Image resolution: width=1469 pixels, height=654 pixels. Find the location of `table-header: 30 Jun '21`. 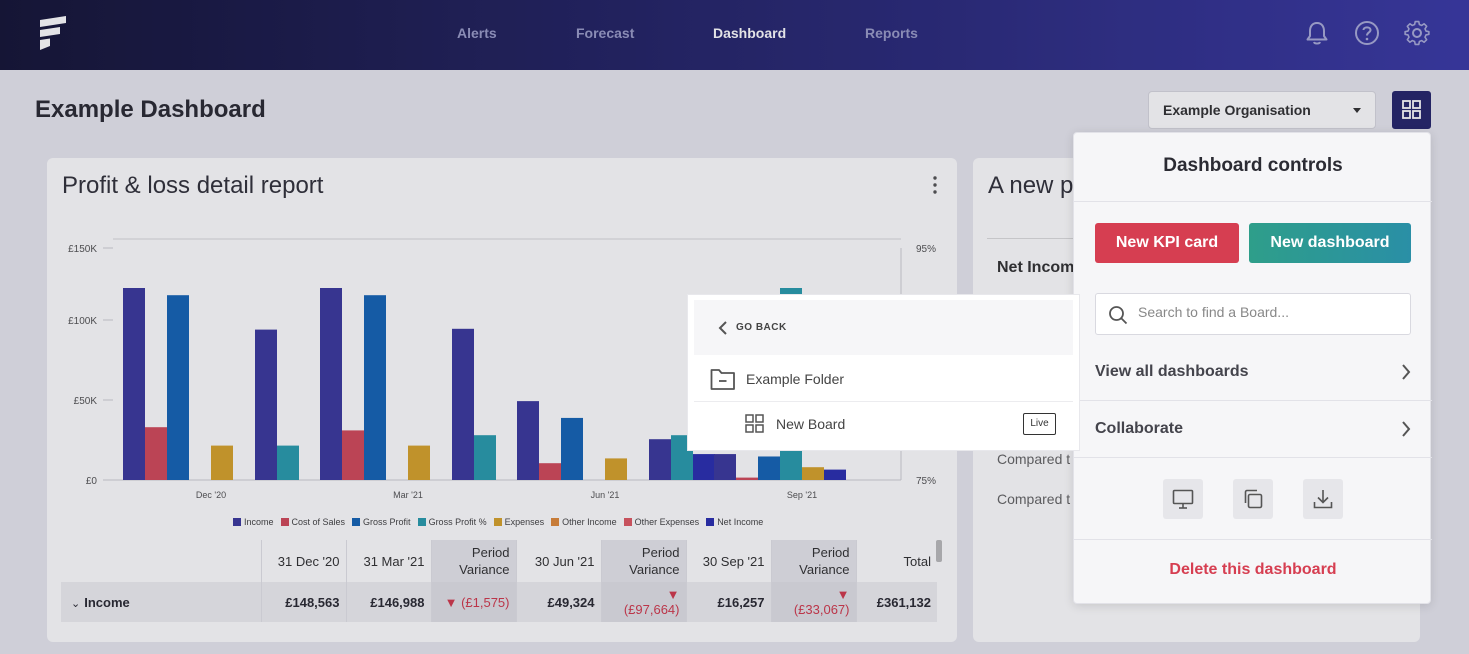

table-header: 30 Jun '21 is located at coordinates (558, 561).